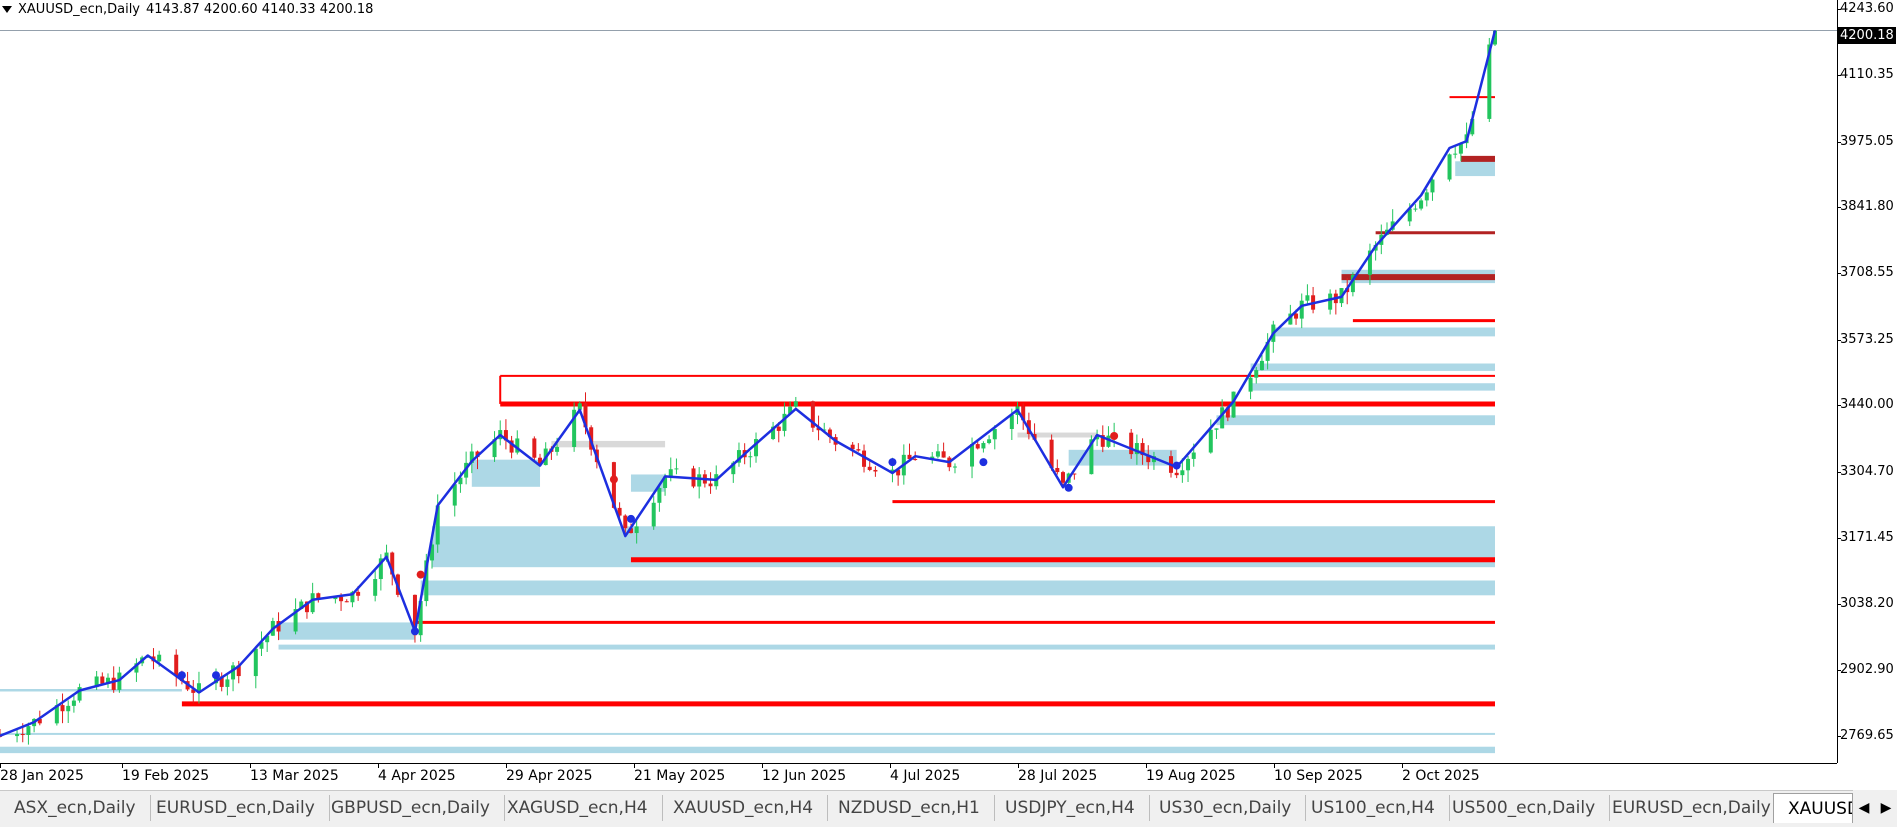 The width and height of the screenshot is (1897, 827). I want to click on time-tick-label: 13 Mar 2025, so click(294, 773).